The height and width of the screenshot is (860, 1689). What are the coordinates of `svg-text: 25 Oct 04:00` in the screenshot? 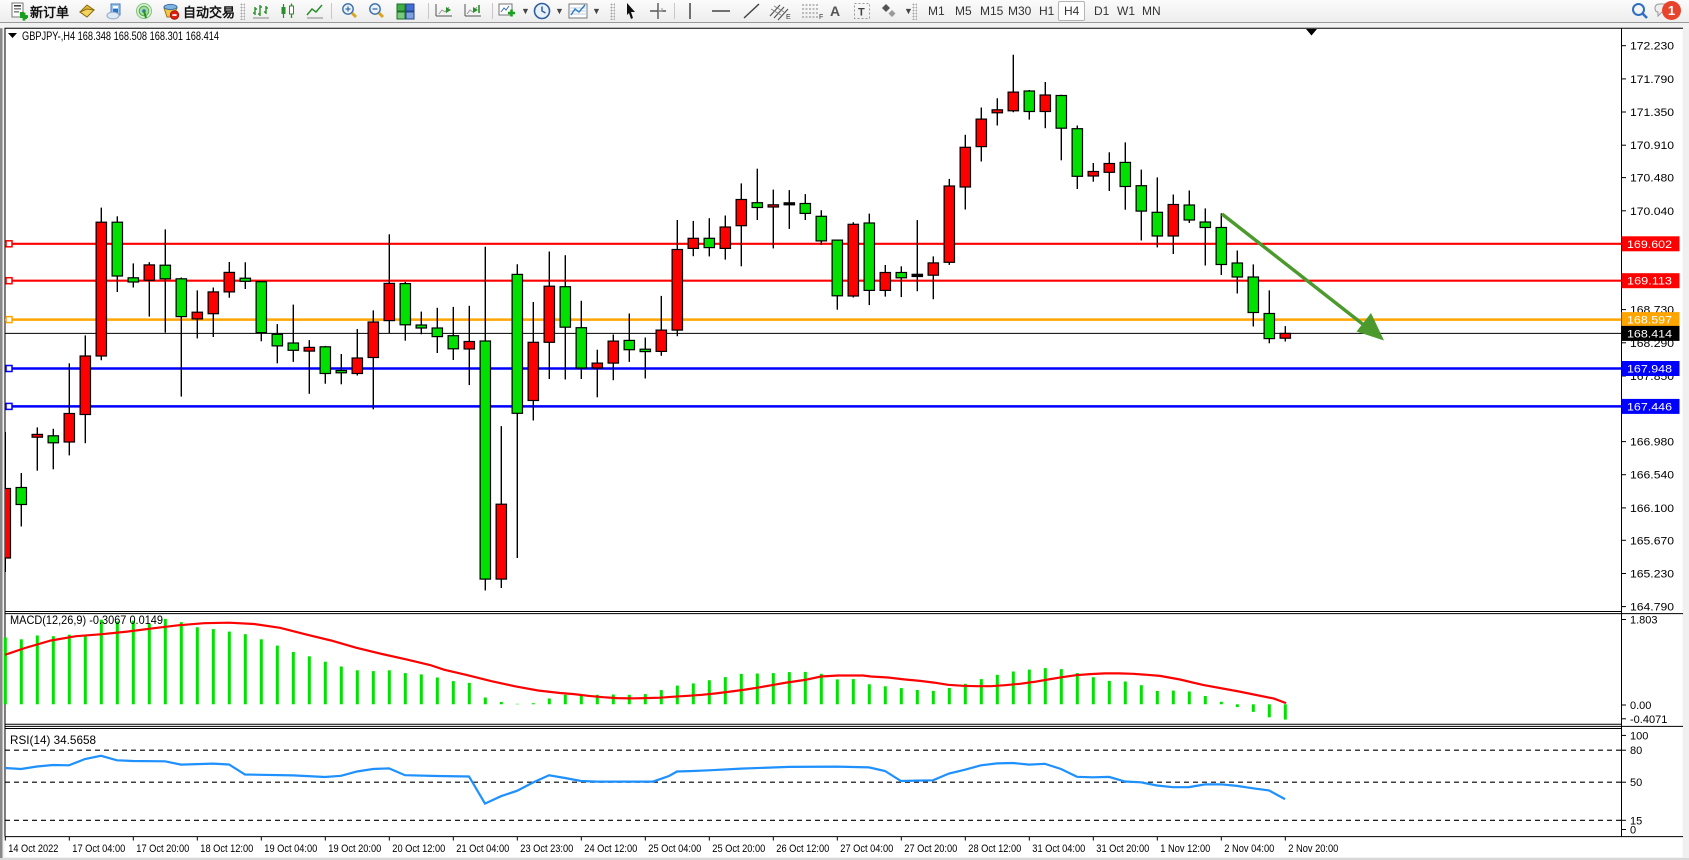 It's located at (674, 849).